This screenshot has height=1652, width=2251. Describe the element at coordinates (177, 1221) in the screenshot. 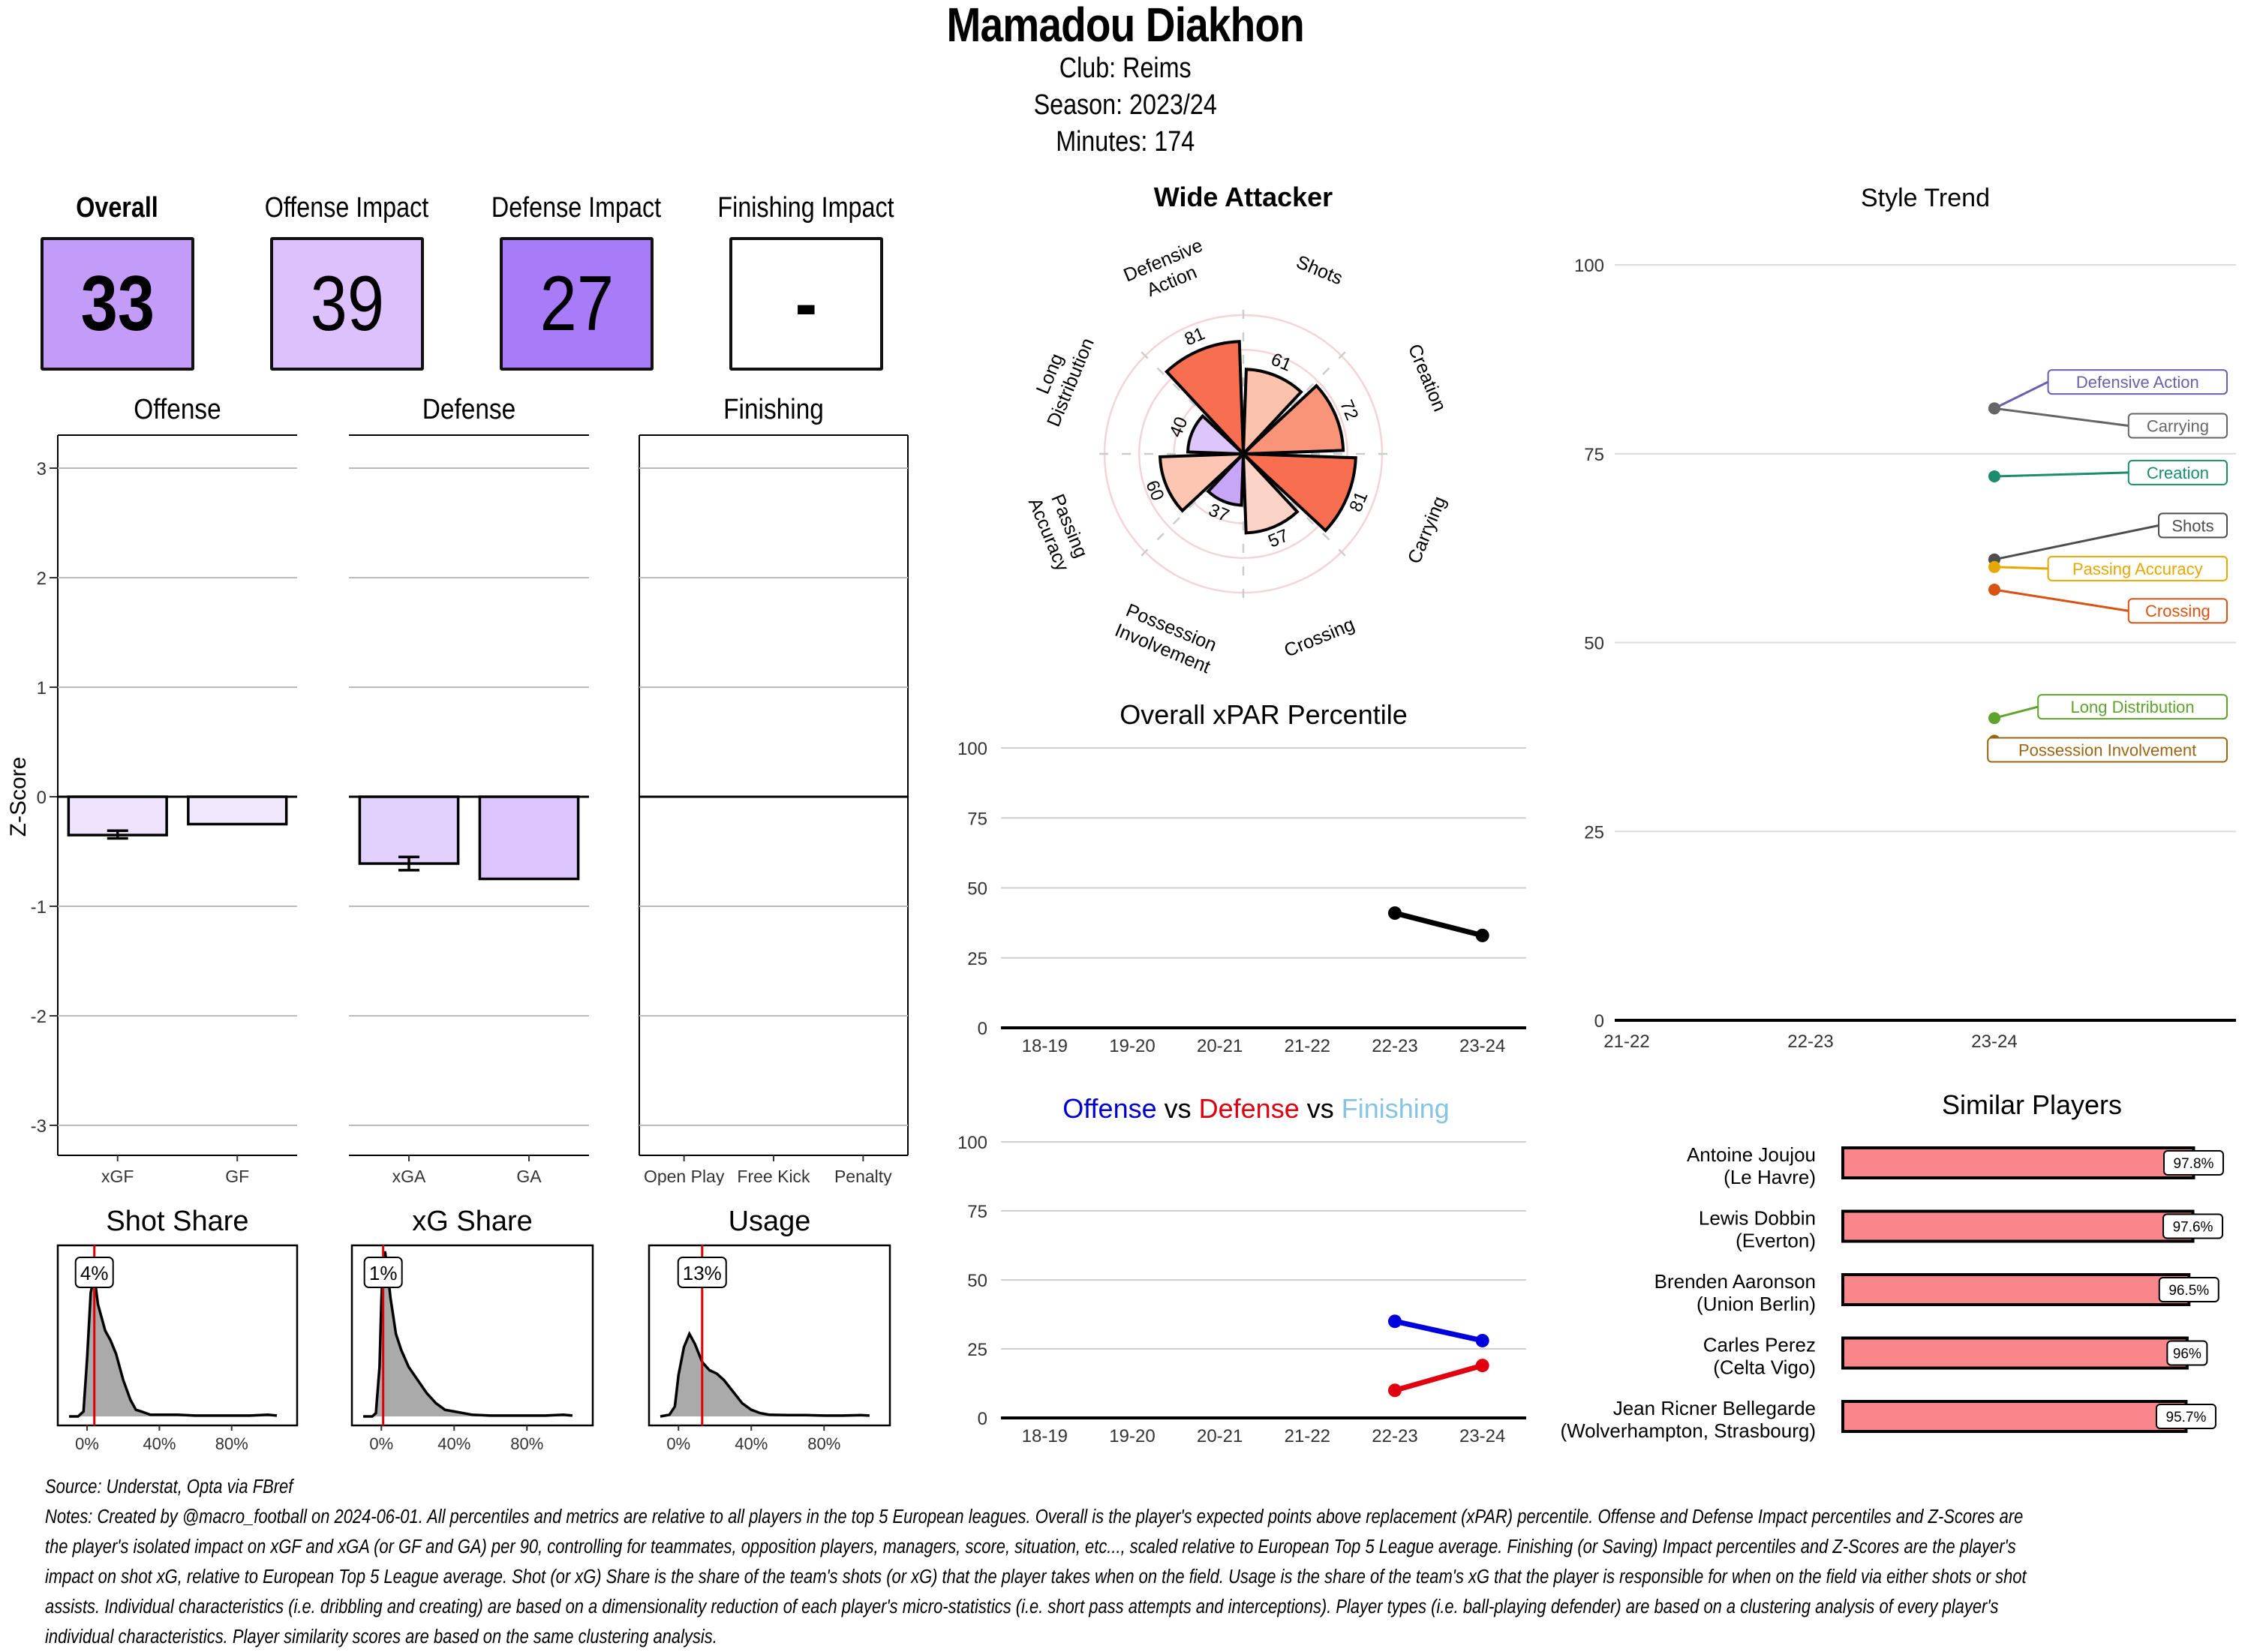

I see `panel-title: Shot Share` at that location.